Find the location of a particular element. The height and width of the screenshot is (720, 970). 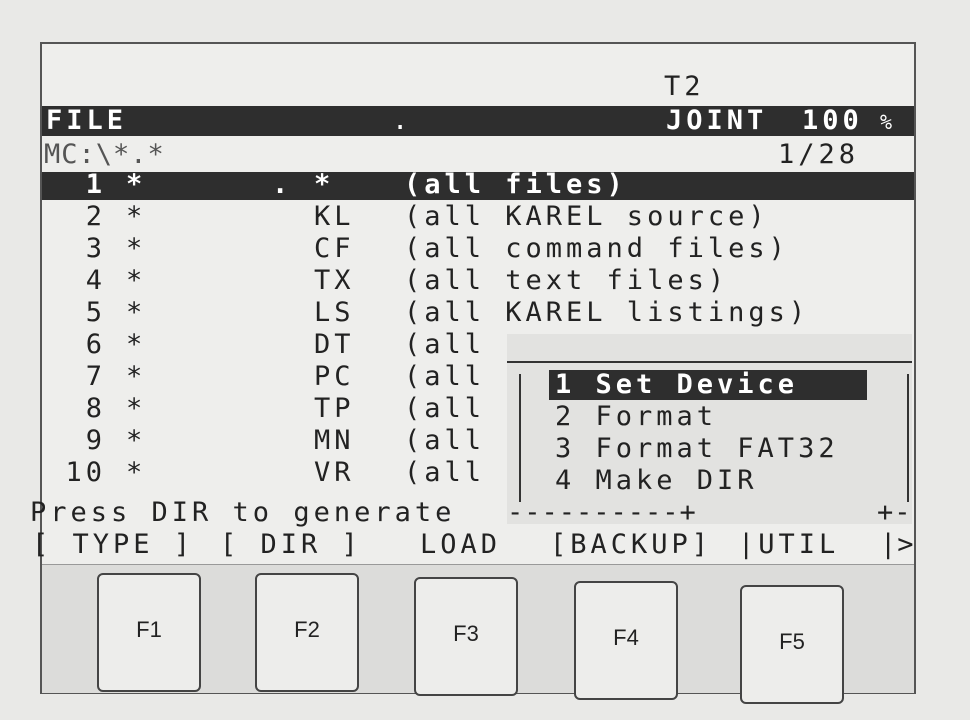

file-number: 1 is located at coordinates (95, 184).